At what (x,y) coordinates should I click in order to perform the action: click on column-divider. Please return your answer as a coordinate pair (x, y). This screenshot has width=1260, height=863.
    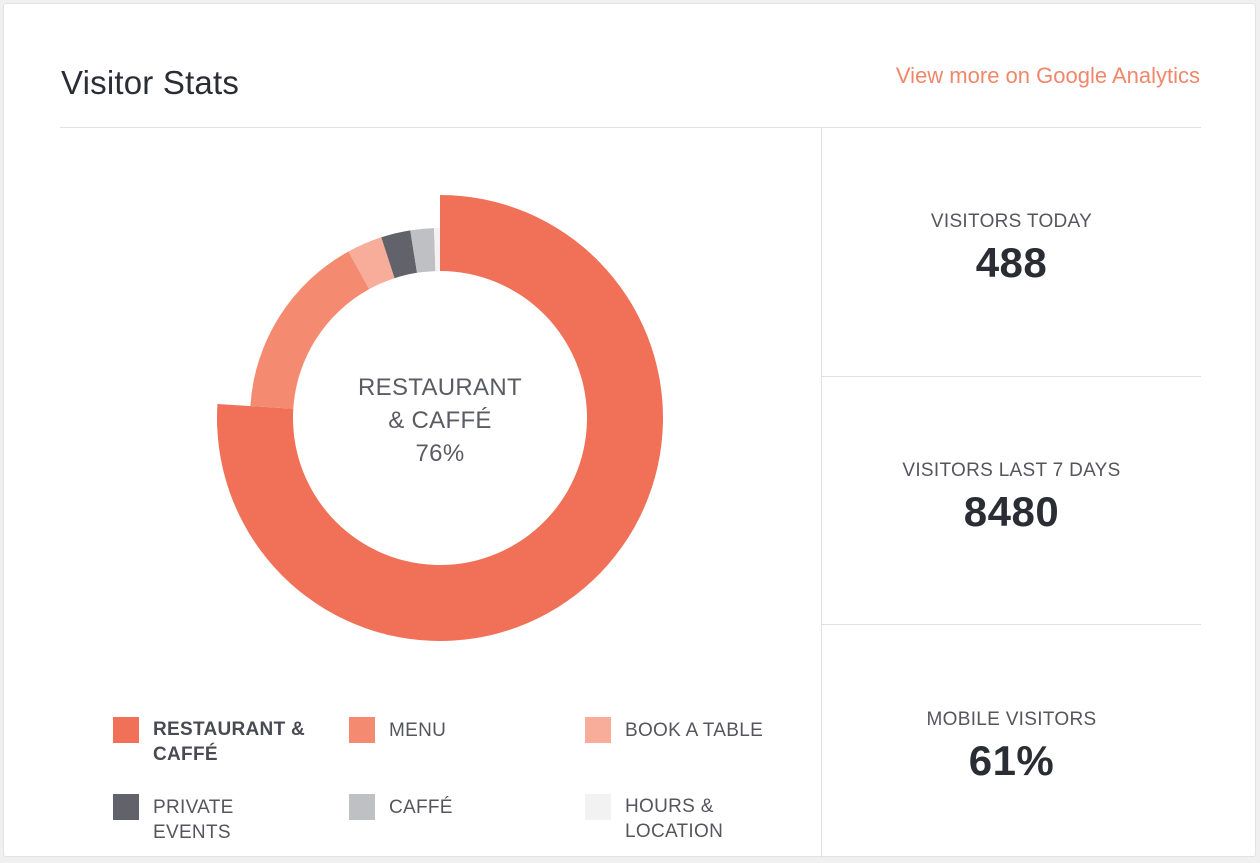
    Looking at the image, I should click on (821, 493).